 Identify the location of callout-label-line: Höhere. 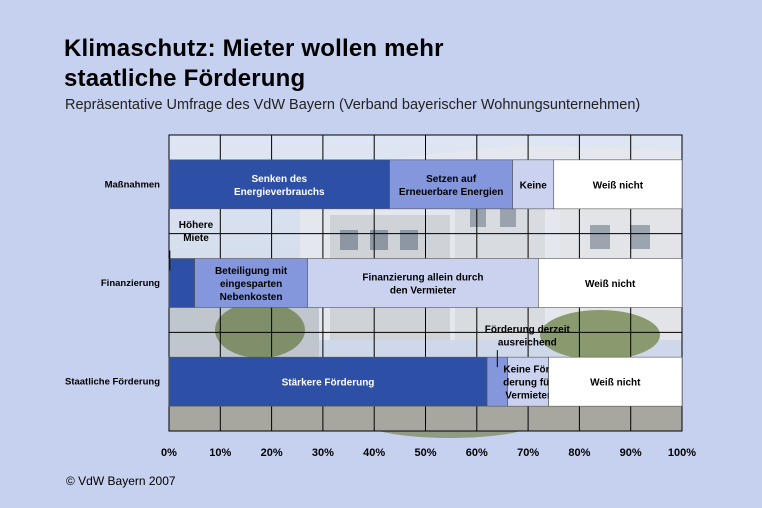
(196, 225).